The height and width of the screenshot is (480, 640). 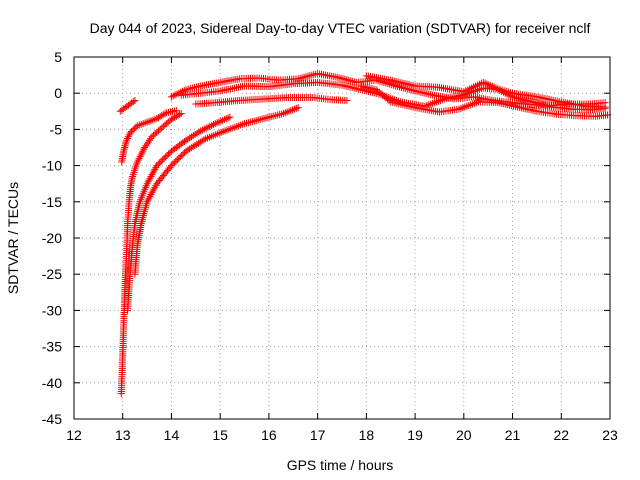 I want to click on x-tick-label: 18, so click(x=367, y=435).